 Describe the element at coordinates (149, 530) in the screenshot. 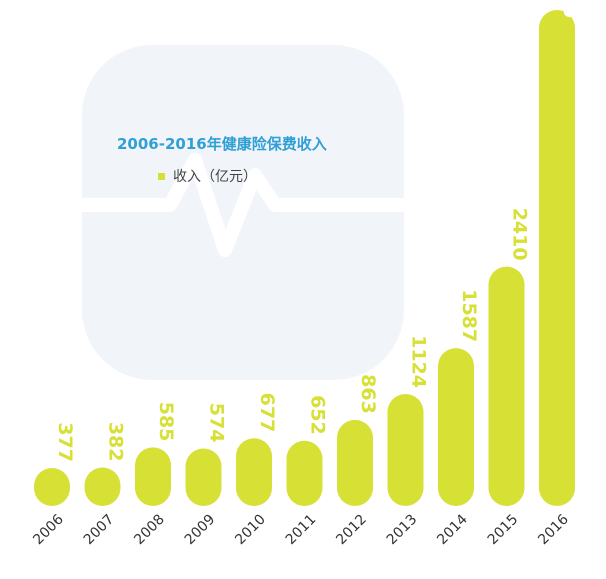

I see `x-tick-2008: 2008` at that location.